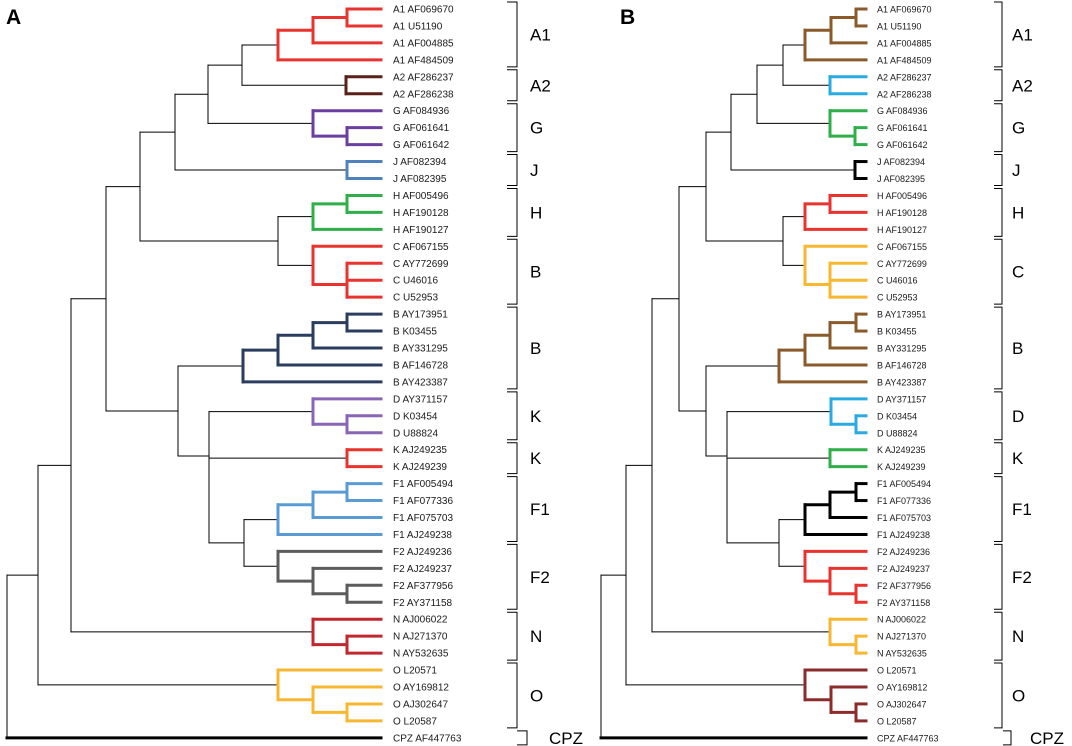 Image resolution: width=1072 pixels, height=746 pixels. What do you see at coordinates (421, 196) in the screenshot?
I see `leaf-label: H AF005496` at bounding box center [421, 196].